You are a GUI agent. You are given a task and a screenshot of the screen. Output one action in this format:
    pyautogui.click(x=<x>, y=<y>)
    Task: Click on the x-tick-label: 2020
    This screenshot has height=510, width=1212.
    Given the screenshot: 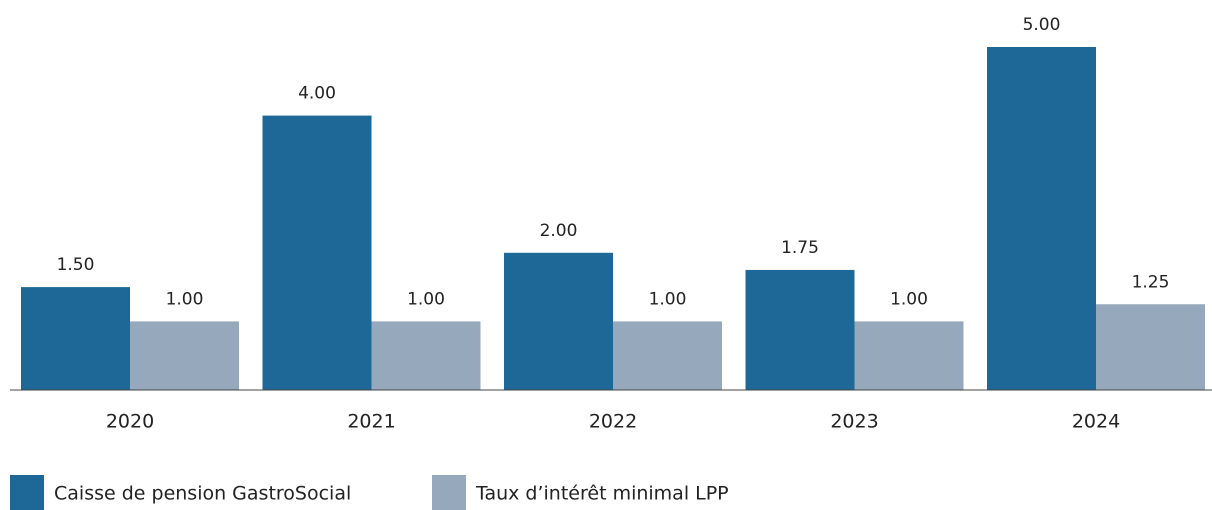 What is the action you would take?
    pyautogui.click(x=130, y=422)
    